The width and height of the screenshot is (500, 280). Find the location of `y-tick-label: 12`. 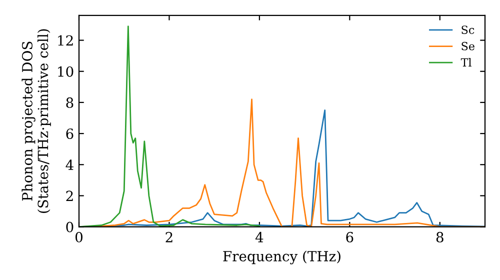

y-tick-label: 12 is located at coordinates (65, 40).